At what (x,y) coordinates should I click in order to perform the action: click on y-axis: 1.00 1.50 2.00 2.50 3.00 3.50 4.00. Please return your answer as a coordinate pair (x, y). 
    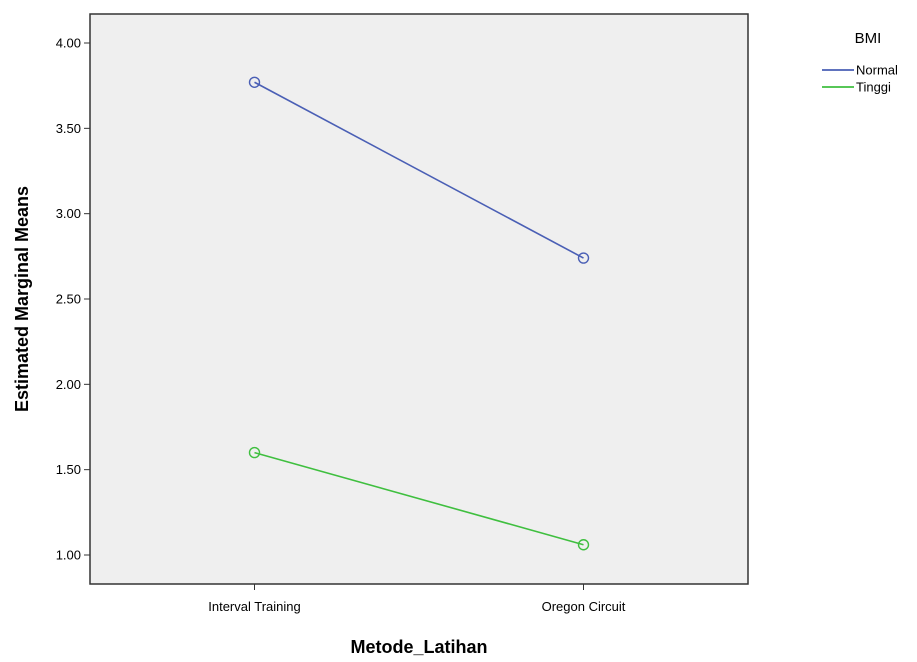
    Looking at the image, I should click on (73, 299).